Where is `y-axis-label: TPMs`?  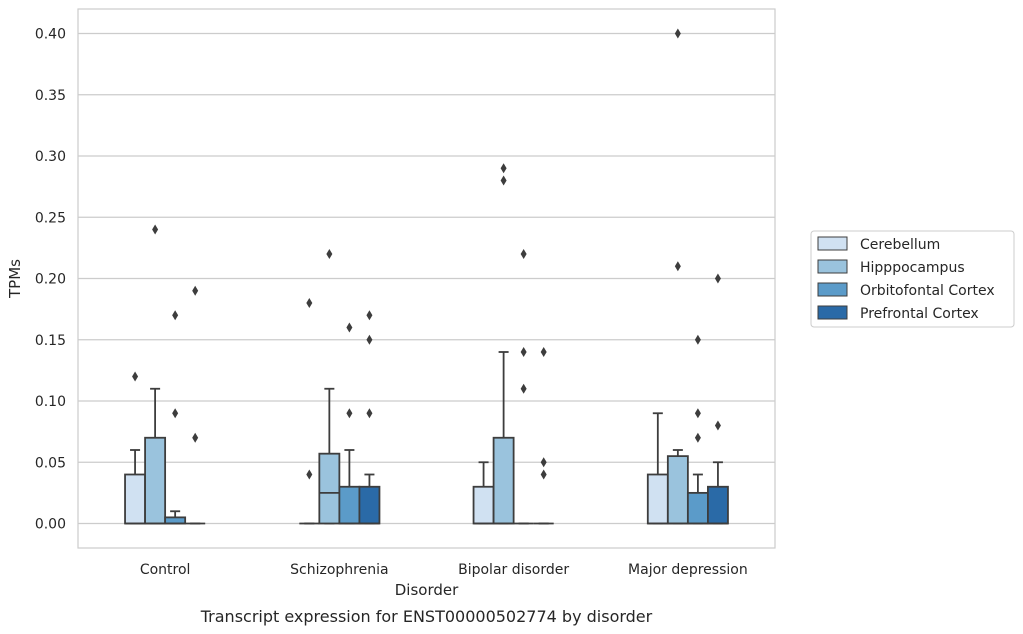
y-axis-label: TPMs is located at coordinates (15, 279).